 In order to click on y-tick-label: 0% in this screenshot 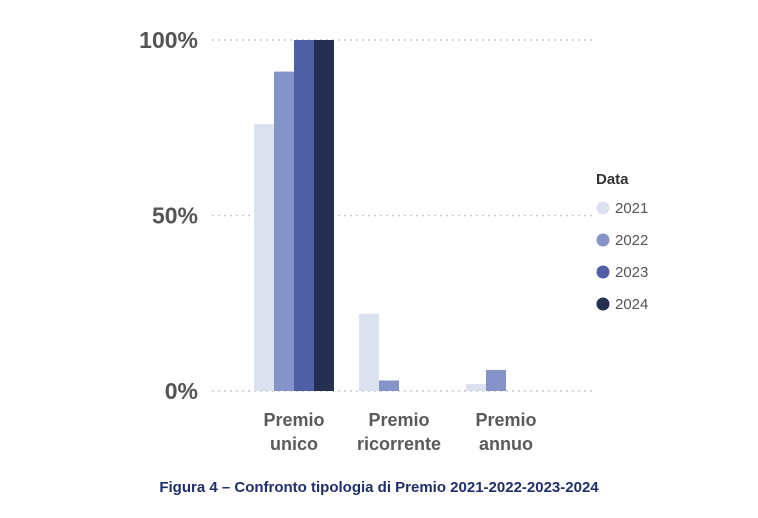, I will do `click(181, 391)`.